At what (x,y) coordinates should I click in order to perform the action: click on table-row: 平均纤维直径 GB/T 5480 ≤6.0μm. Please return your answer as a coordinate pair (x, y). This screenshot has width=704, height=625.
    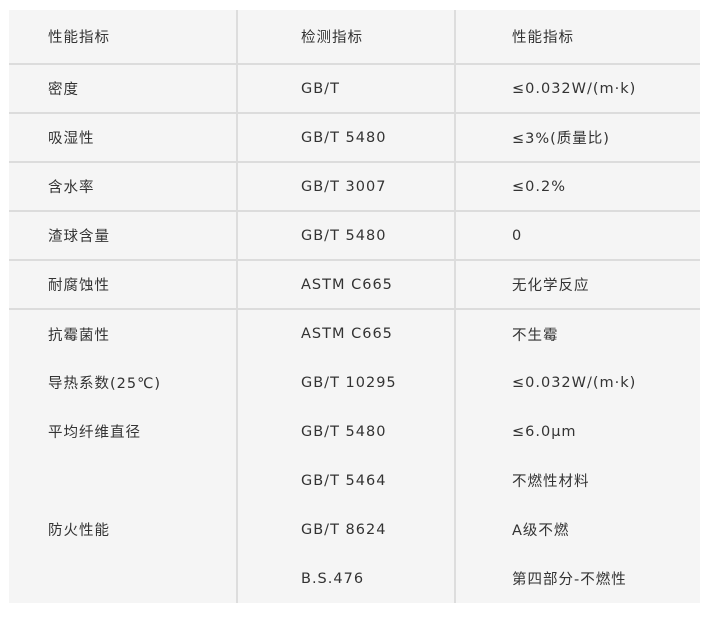
    Looking at the image, I should click on (354, 431).